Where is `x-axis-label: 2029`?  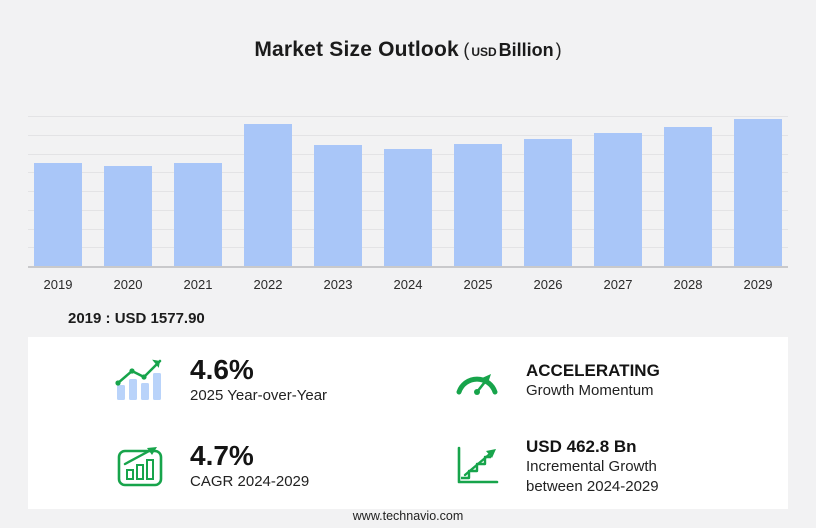
x-axis-label: 2029 is located at coordinates (758, 284).